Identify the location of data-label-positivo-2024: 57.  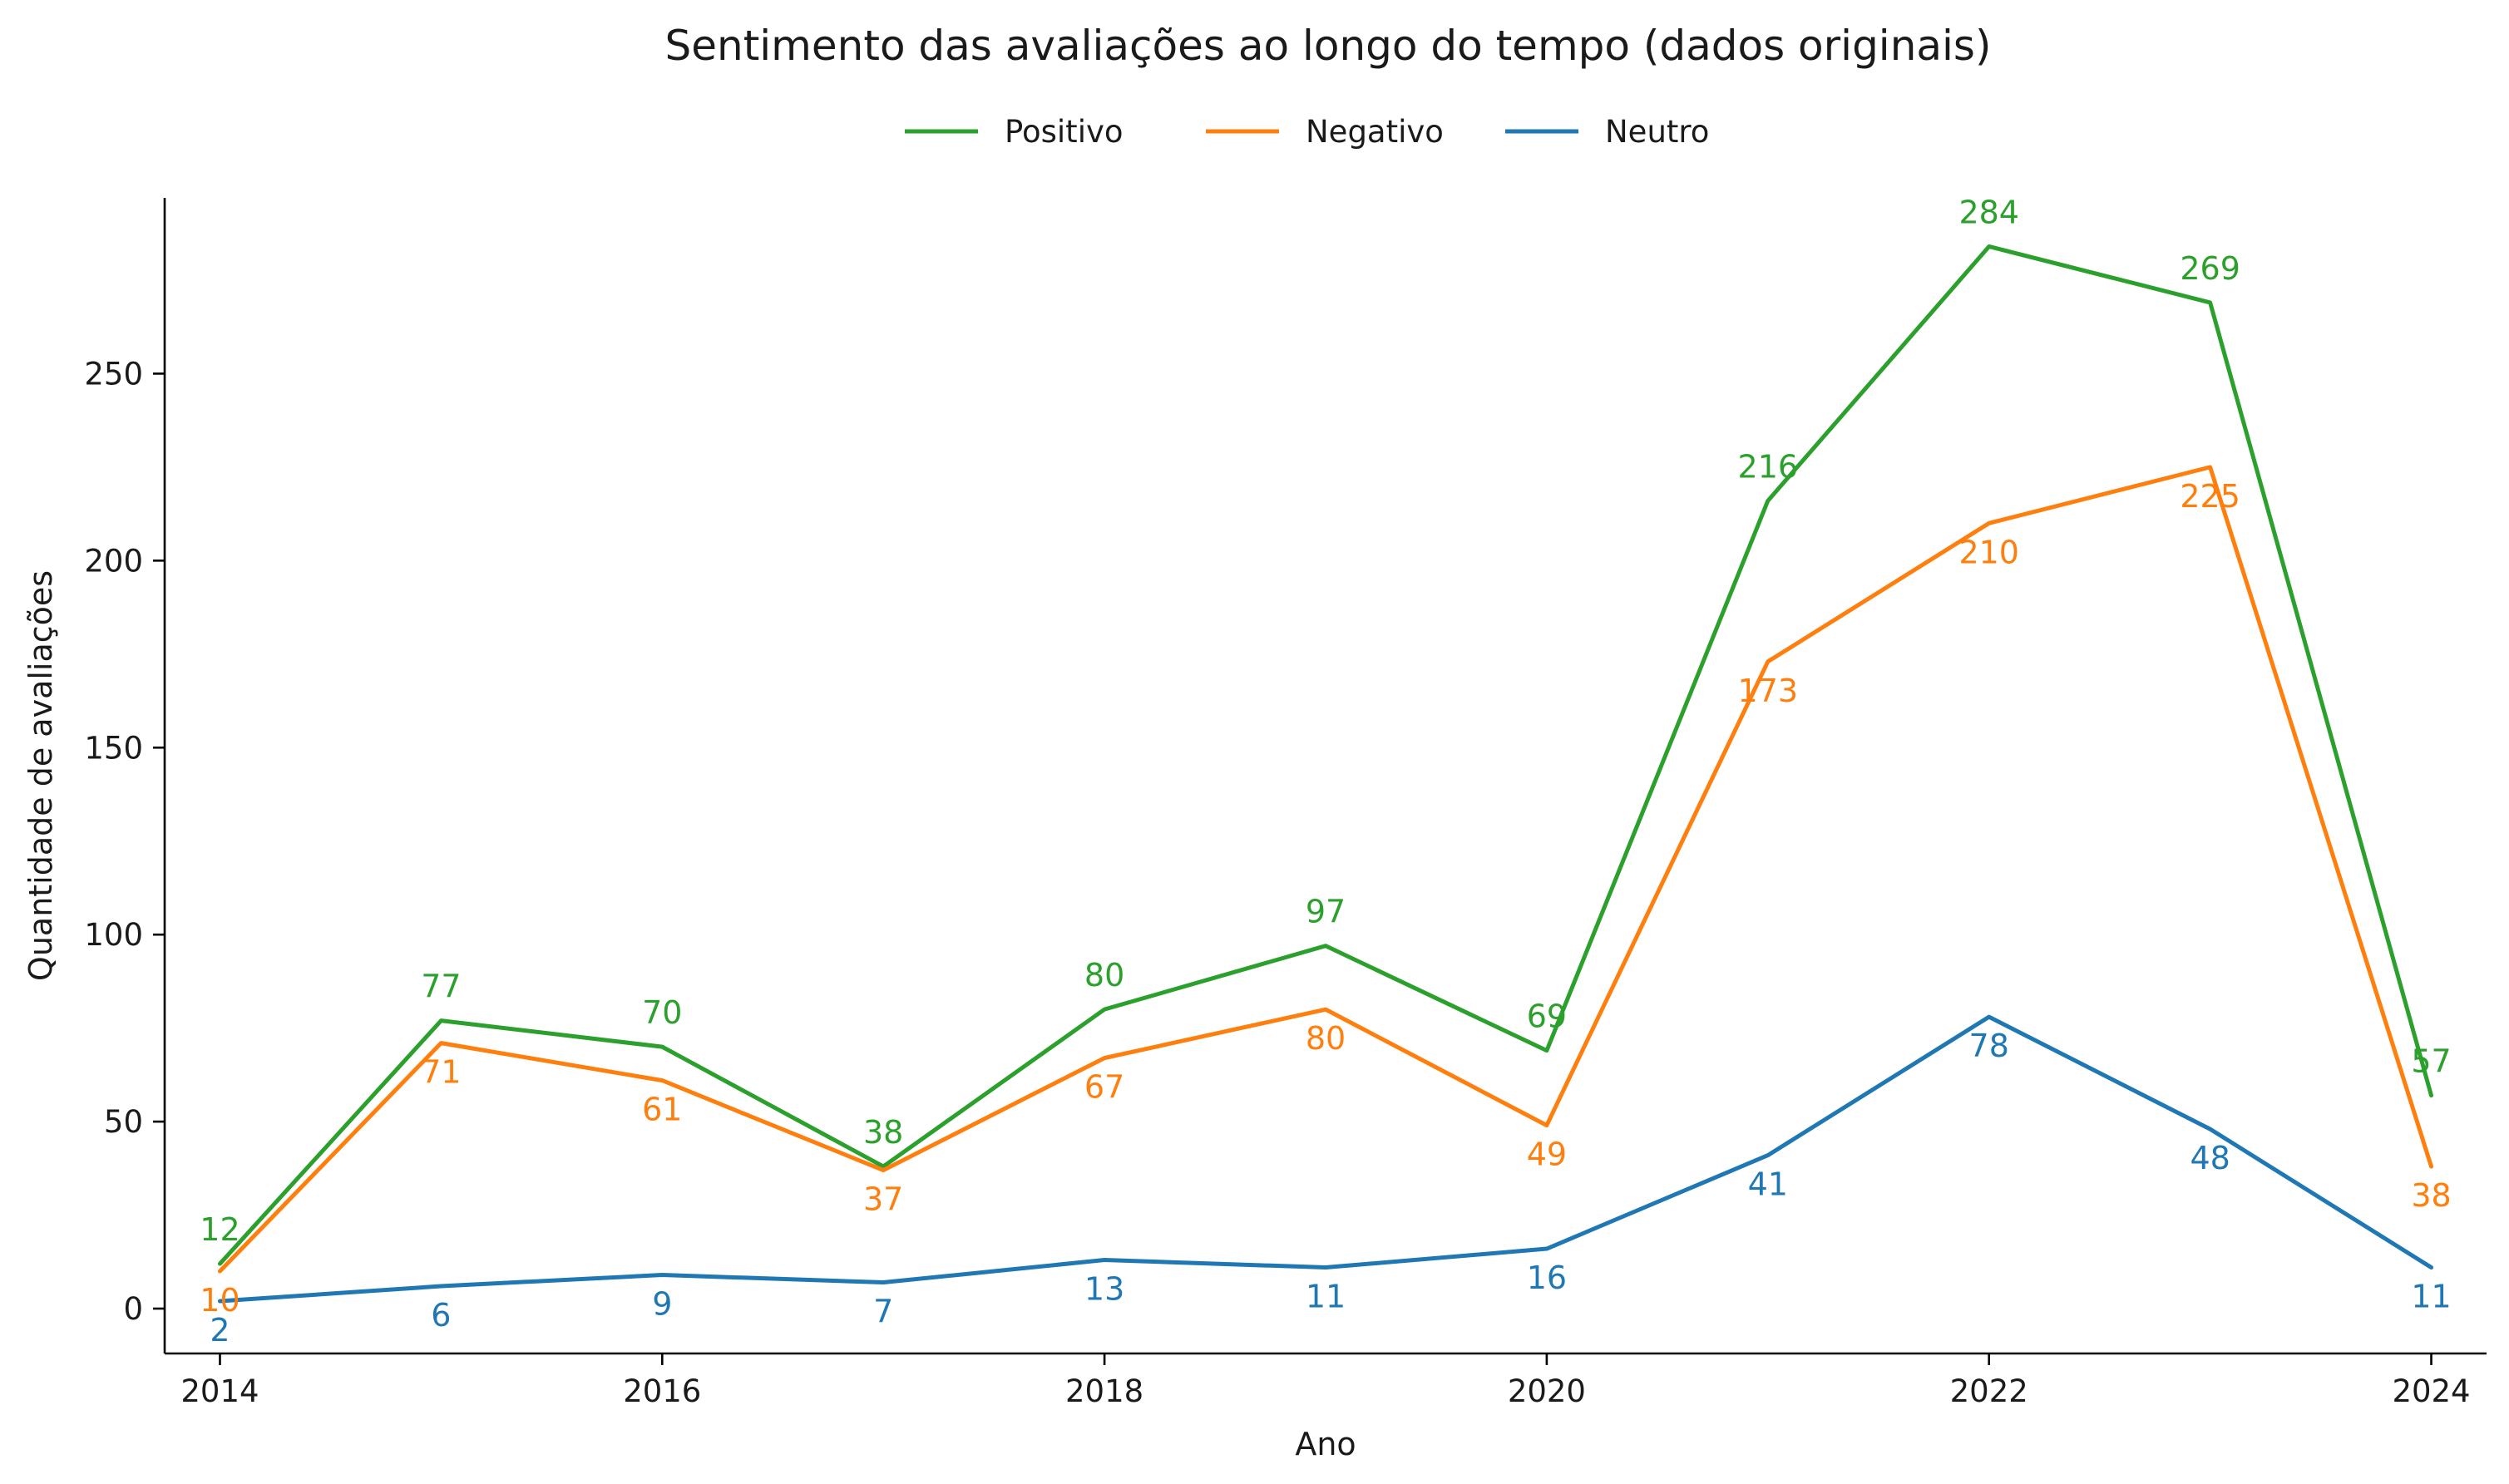
(2431, 1061).